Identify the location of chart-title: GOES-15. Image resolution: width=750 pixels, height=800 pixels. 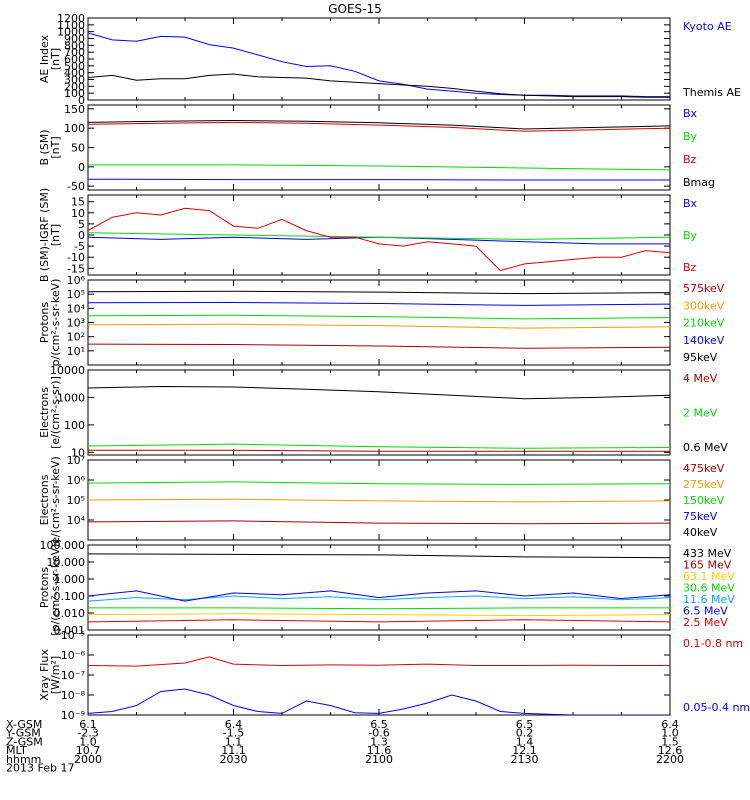
(355, 9).